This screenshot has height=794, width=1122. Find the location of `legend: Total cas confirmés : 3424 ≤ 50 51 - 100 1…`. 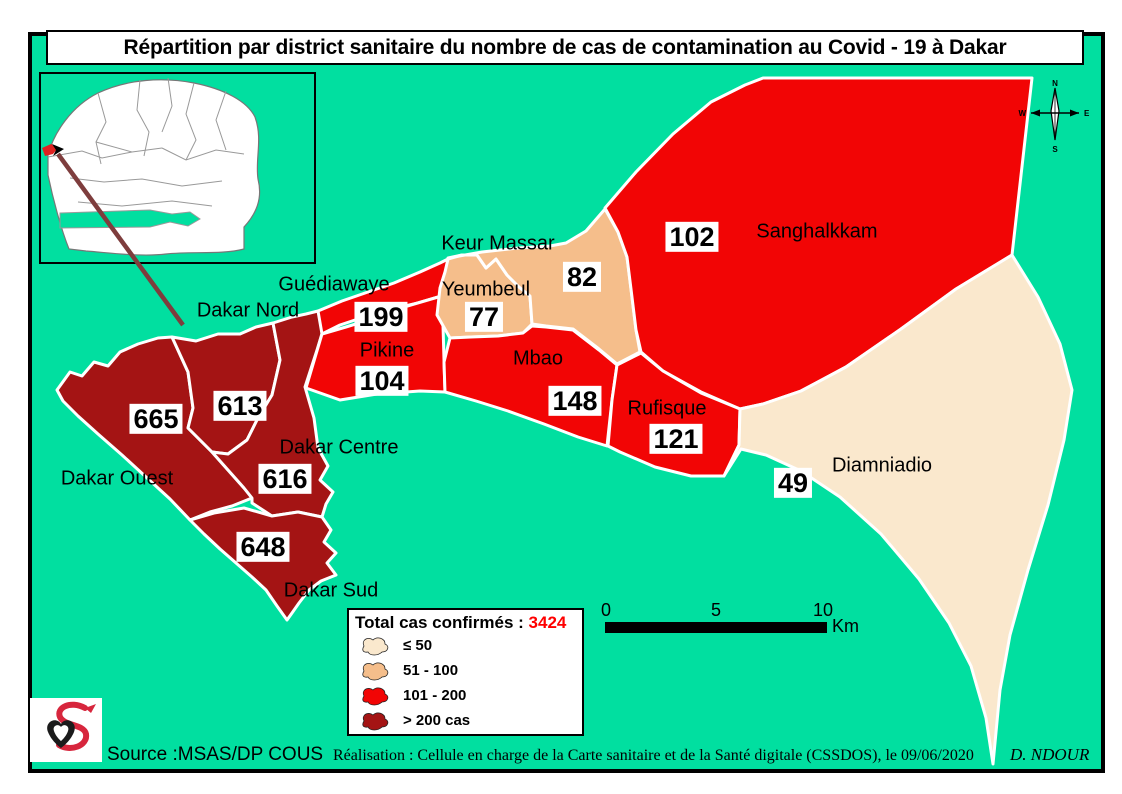

legend: Total cas confirmés : 3424 ≤ 50 51 - 100 1… is located at coordinates (465, 672).